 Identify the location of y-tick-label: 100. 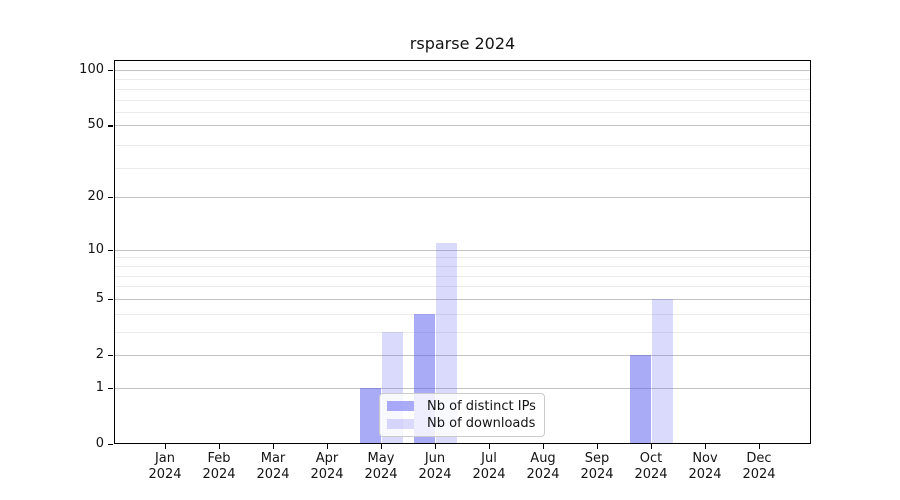
(91, 69).